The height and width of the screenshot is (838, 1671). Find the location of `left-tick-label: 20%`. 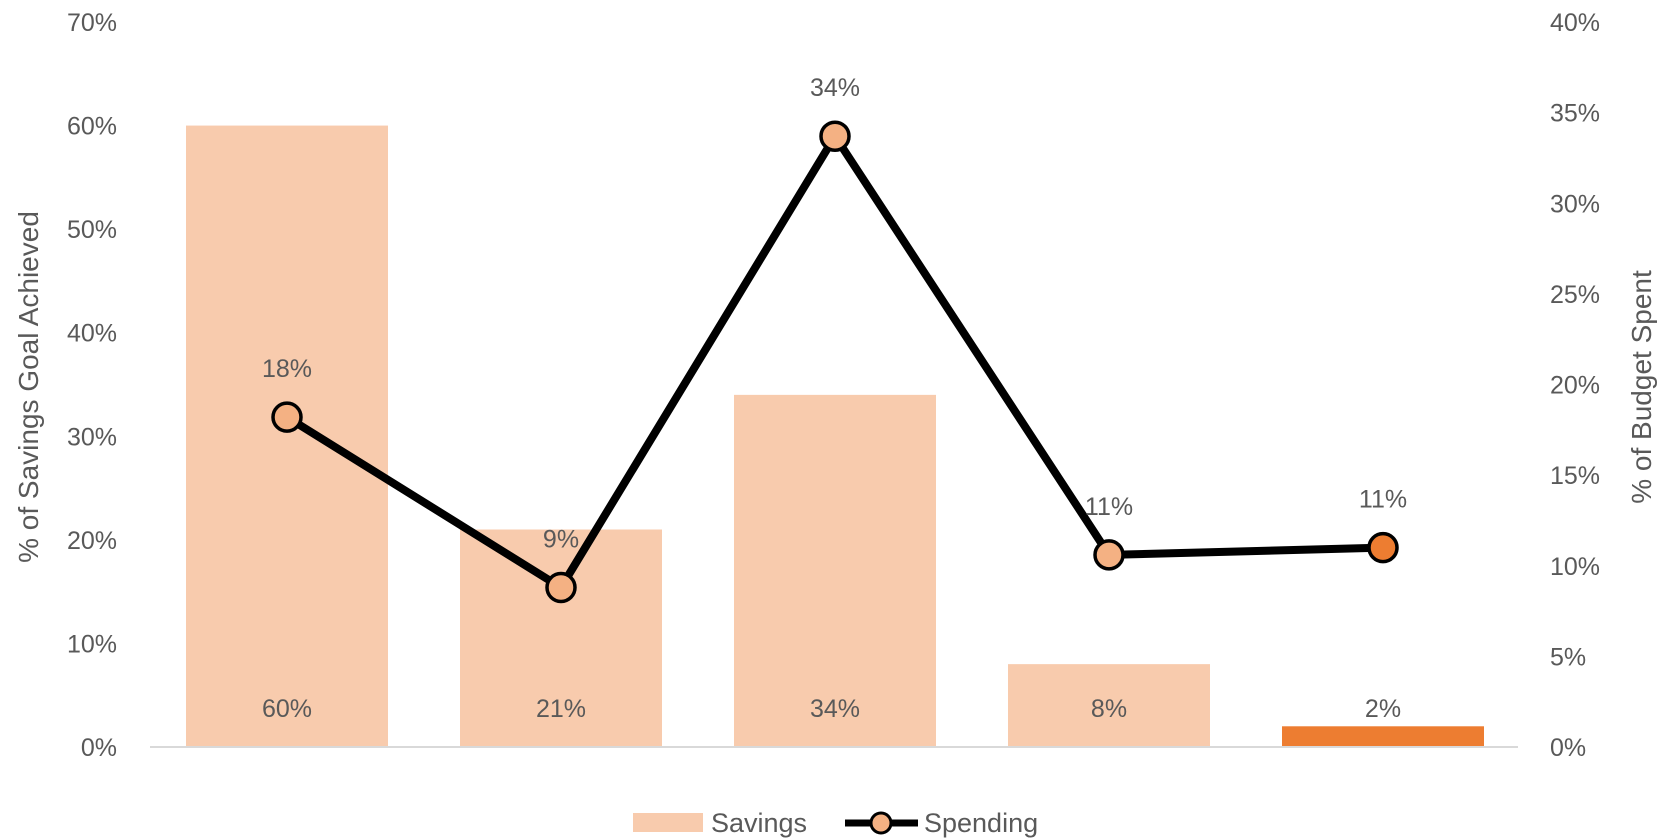

left-tick-label: 20% is located at coordinates (92, 541).